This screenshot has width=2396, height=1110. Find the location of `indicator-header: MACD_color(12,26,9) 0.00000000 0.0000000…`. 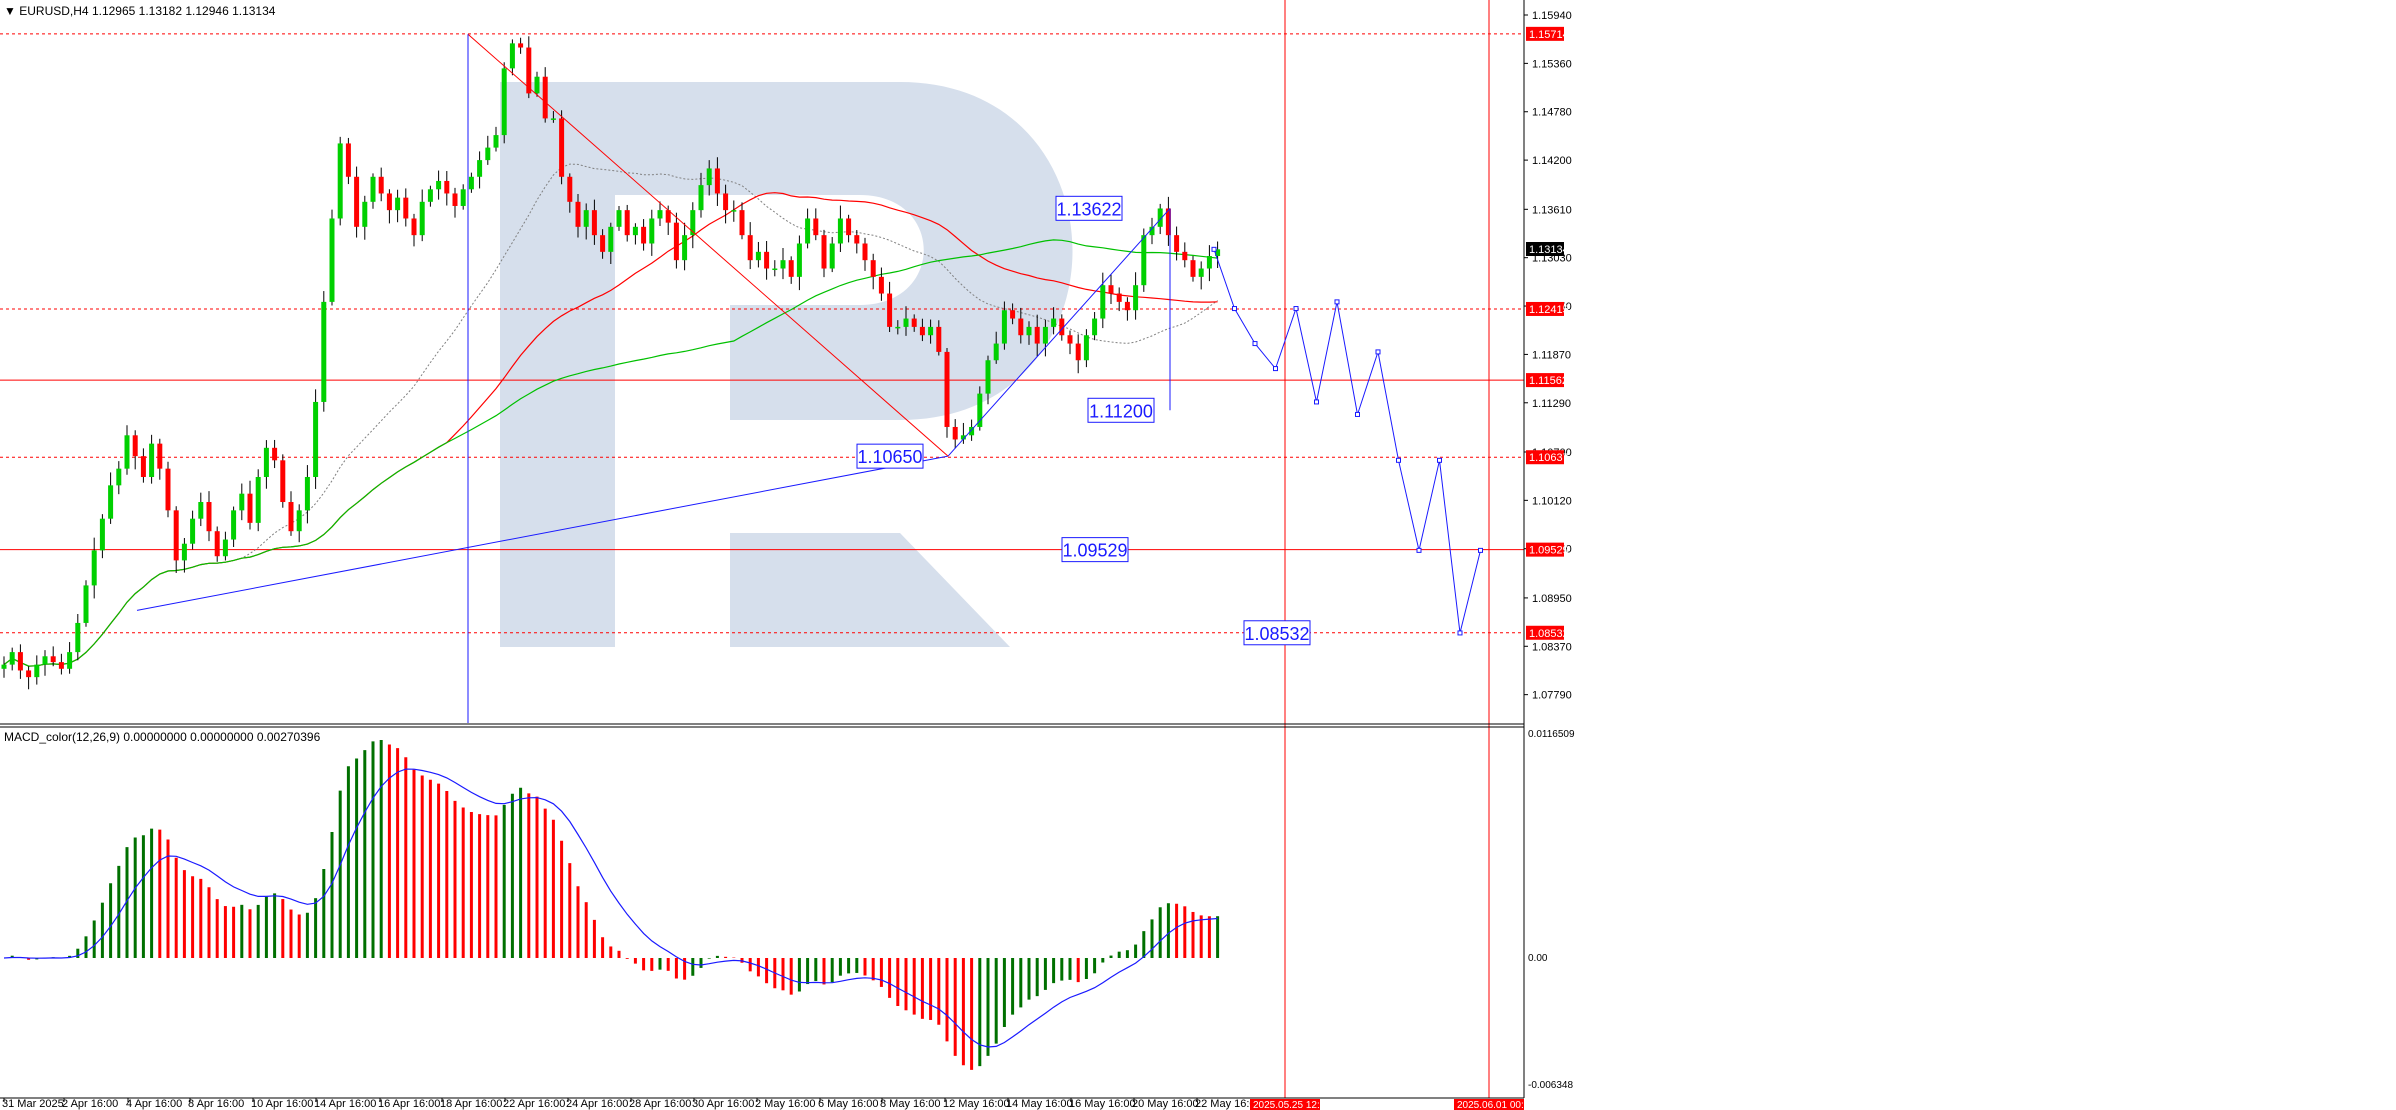

indicator-header: MACD_color(12,26,9) 0.00000000 0.0000000… is located at coordinates (162, 737).